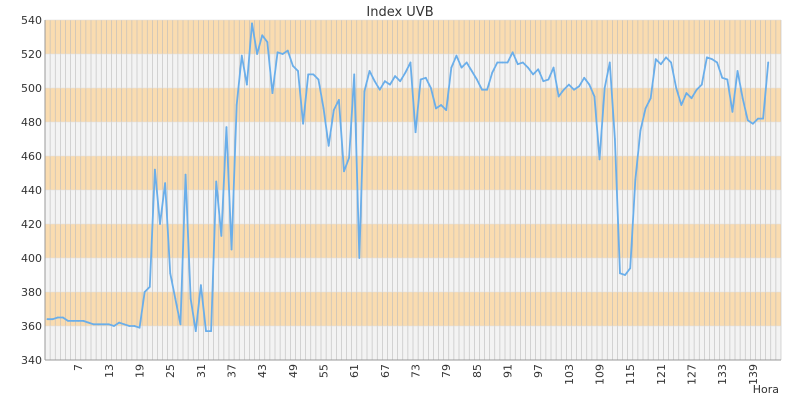 Image resolution: width=800 pixels, height=404 pixels. I want to click on x-tick-label: 13, so click(109, 371).